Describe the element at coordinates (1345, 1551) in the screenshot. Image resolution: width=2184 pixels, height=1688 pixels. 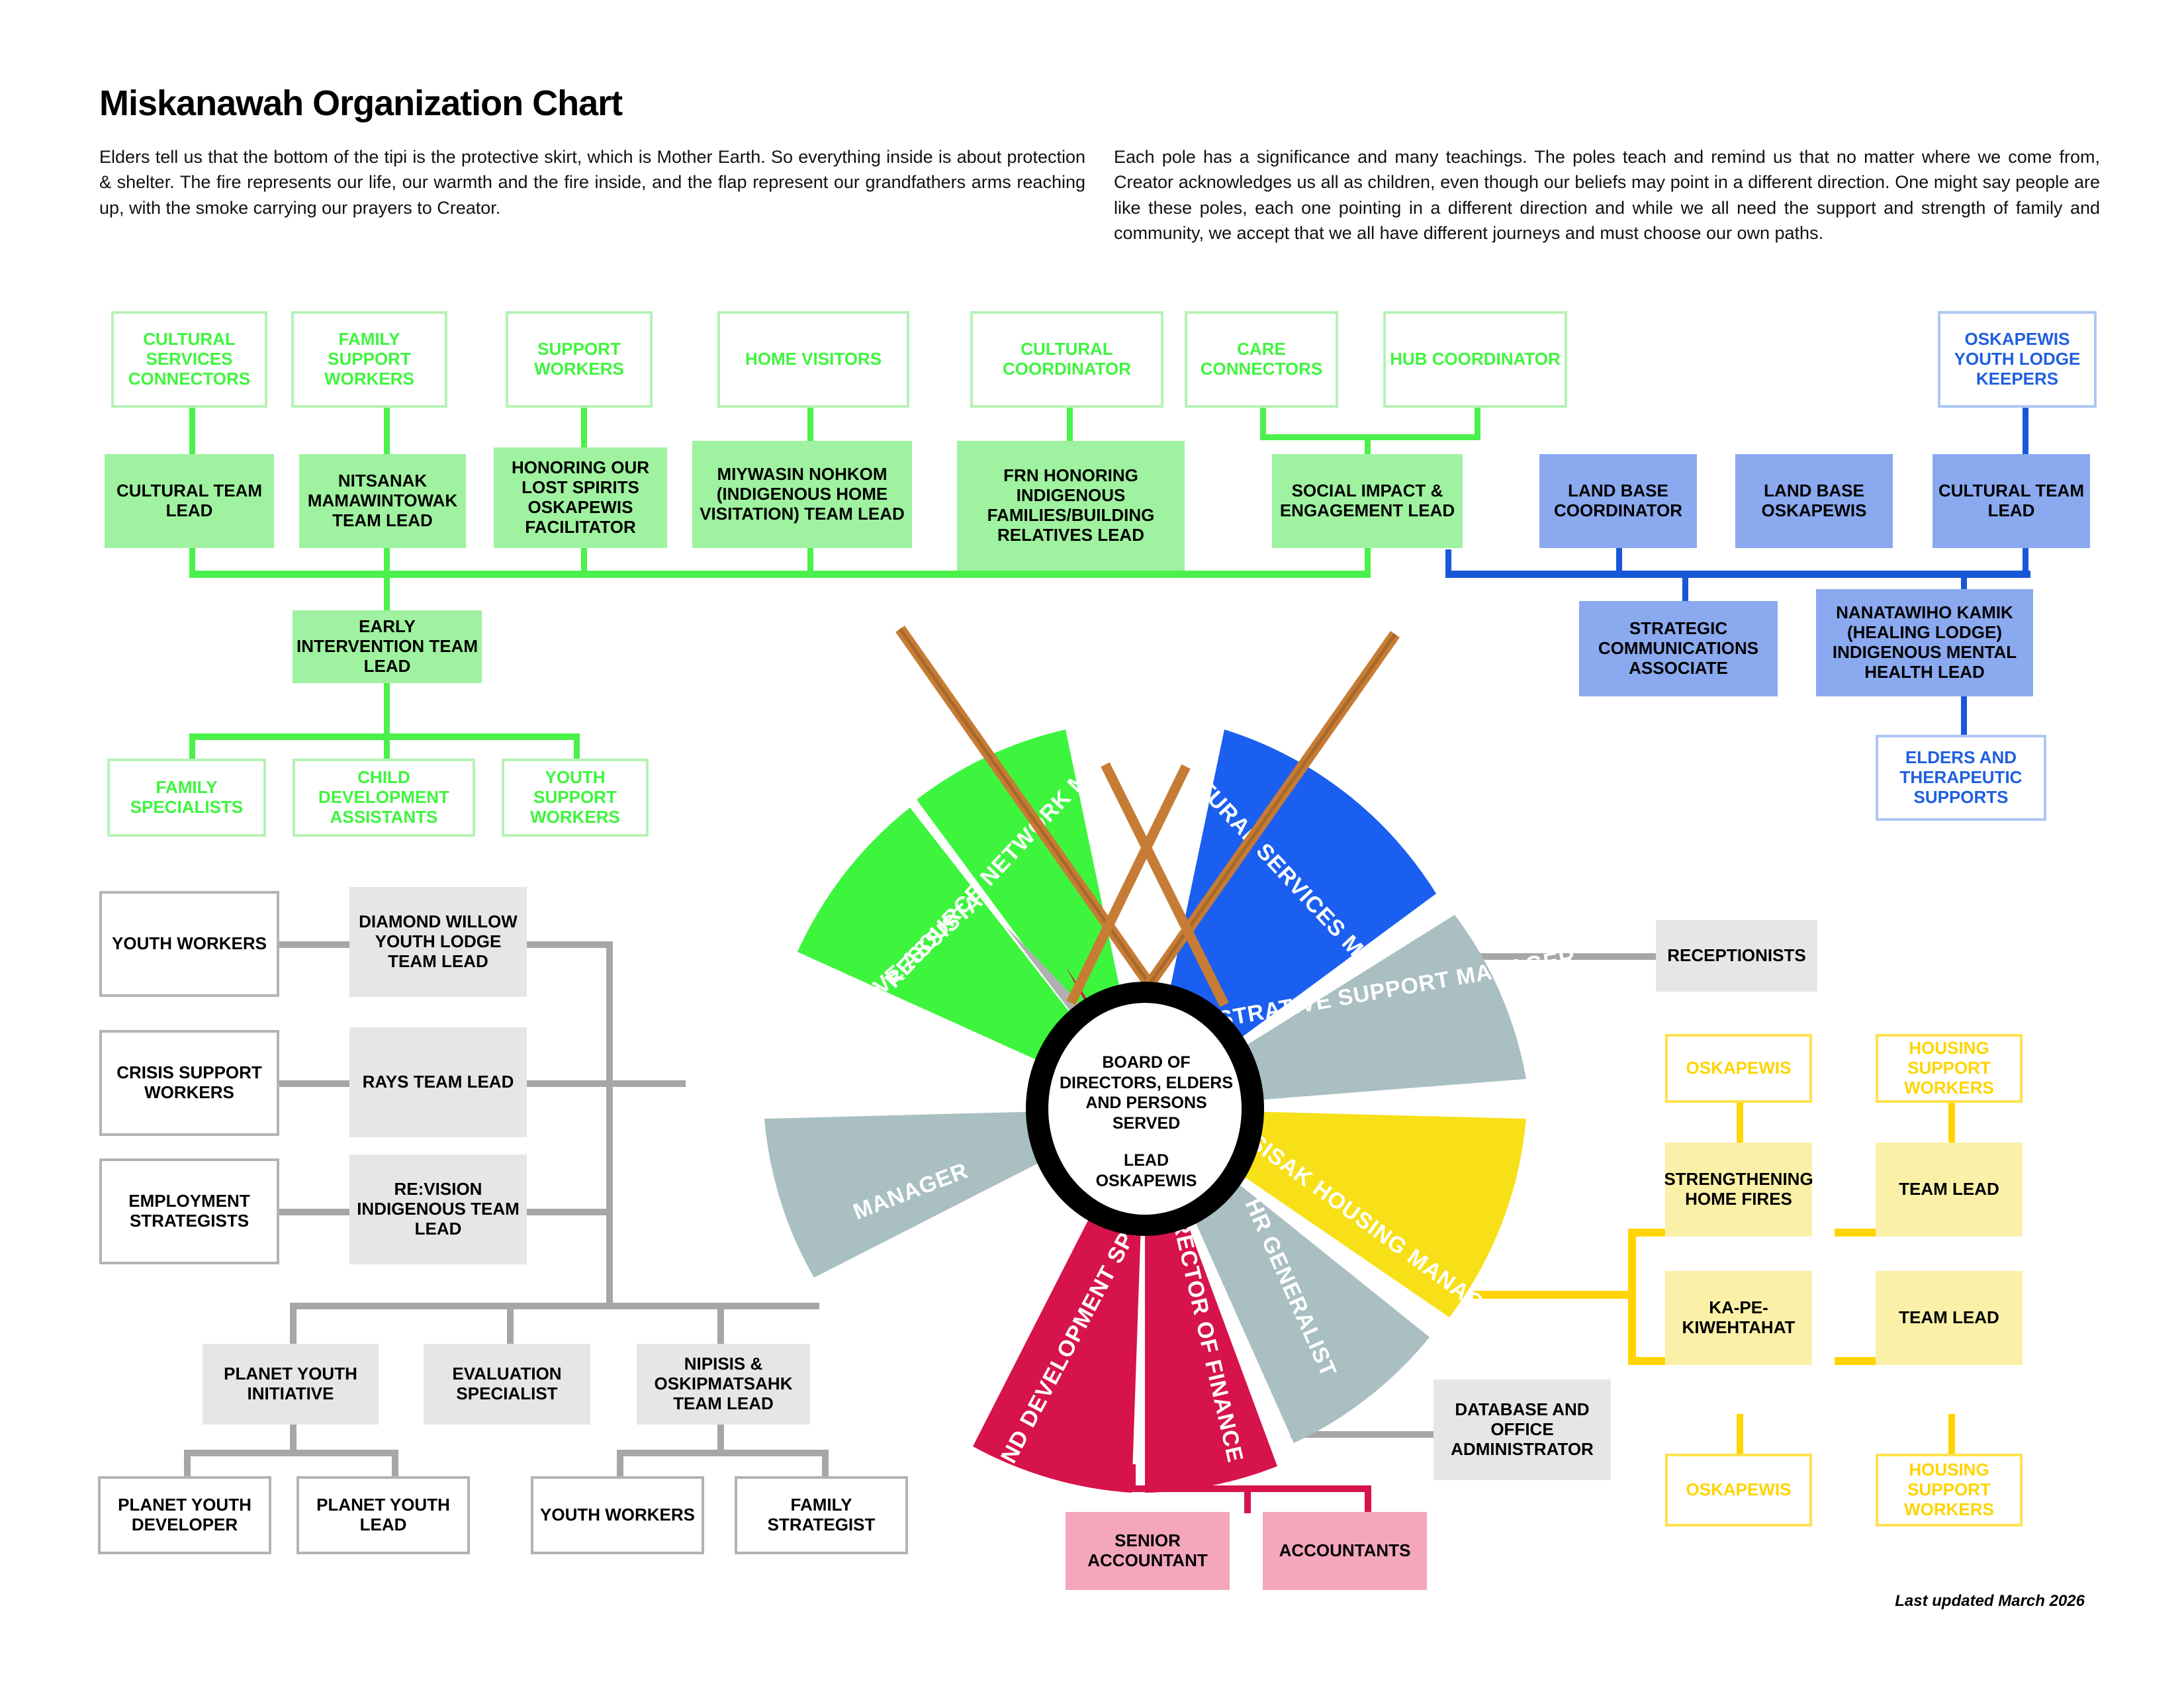
I see `node-accountants: ACCOUNTANTS` at that location.